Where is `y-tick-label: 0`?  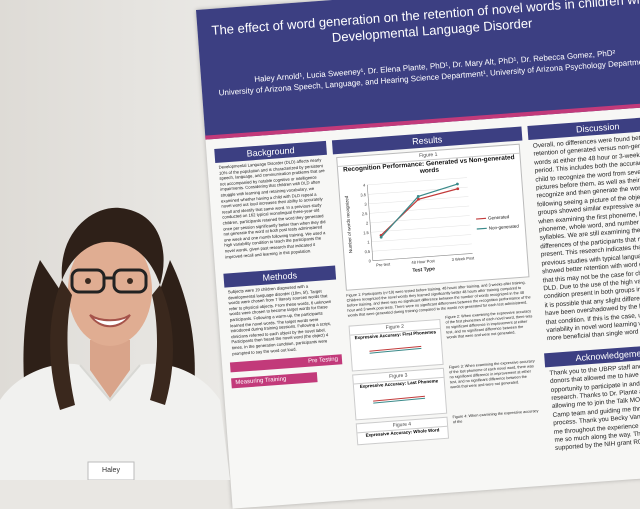 y-tick-label: 0 is located at coordinates (369, 260).